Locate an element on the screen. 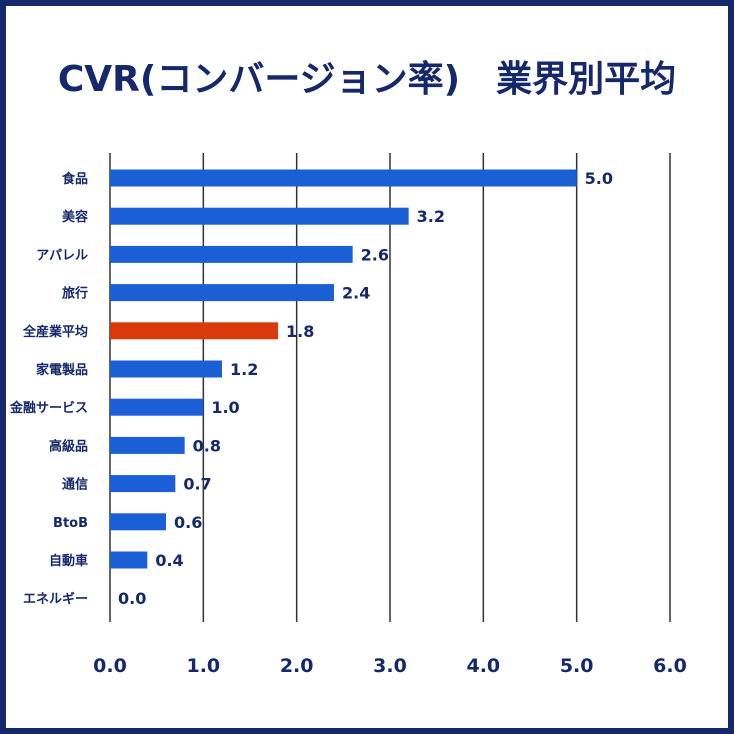 The width and height of the screenshot is (734, 734). data-label: 3.2 is located at coordinates (431, 216).